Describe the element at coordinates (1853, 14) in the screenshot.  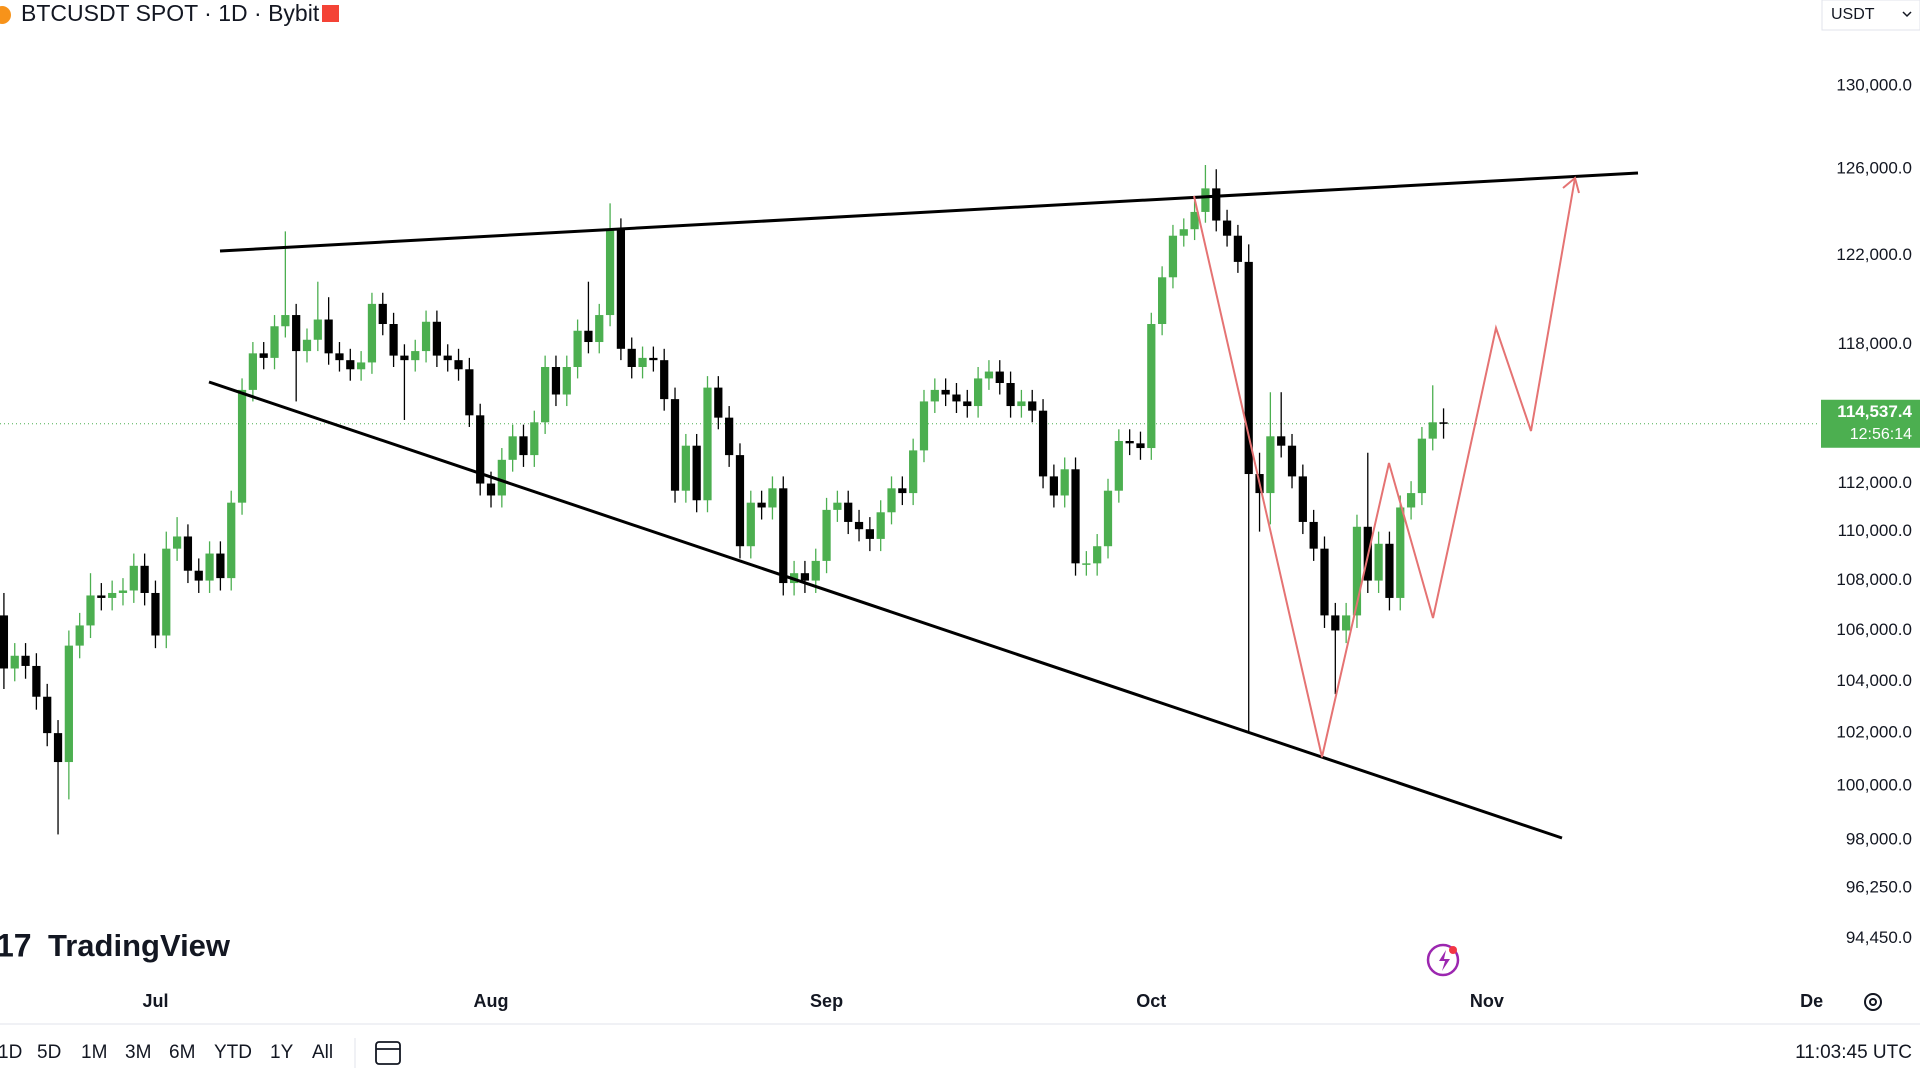
I see `currency-label: USDT` at that location.